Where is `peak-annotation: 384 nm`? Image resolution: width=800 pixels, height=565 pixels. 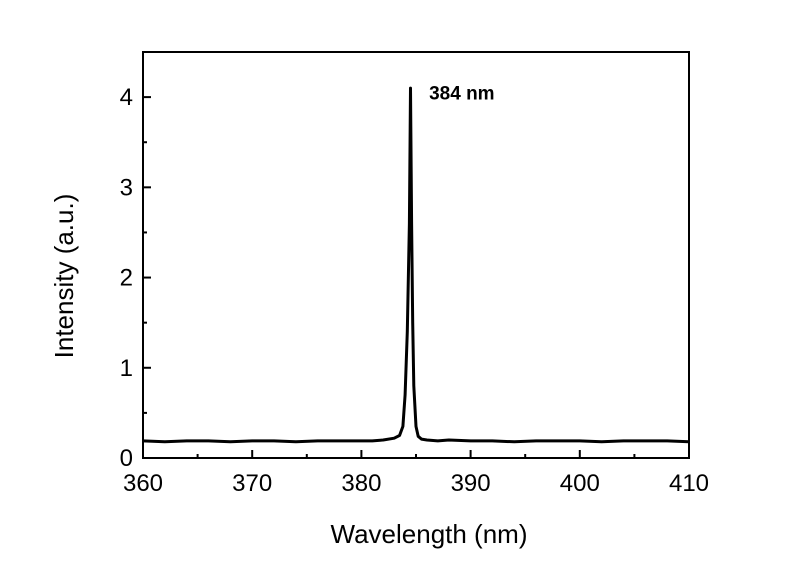 peak-annotation: 384 nm is located at coordinates (461, 94).